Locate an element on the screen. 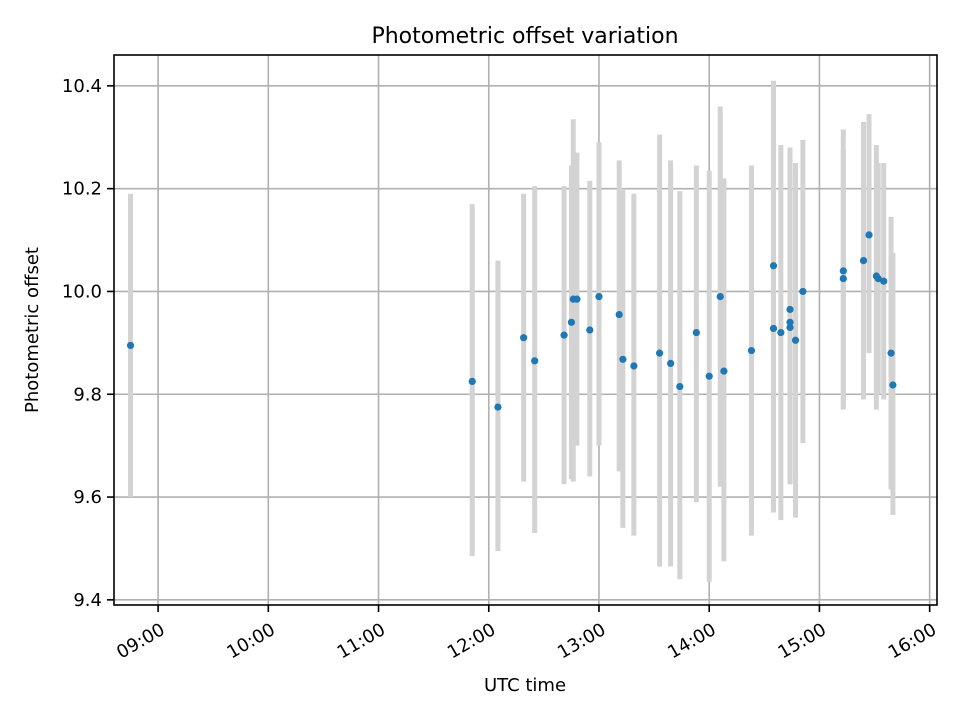  x-axis-label: UTC time is located at coordinates (525, 685).